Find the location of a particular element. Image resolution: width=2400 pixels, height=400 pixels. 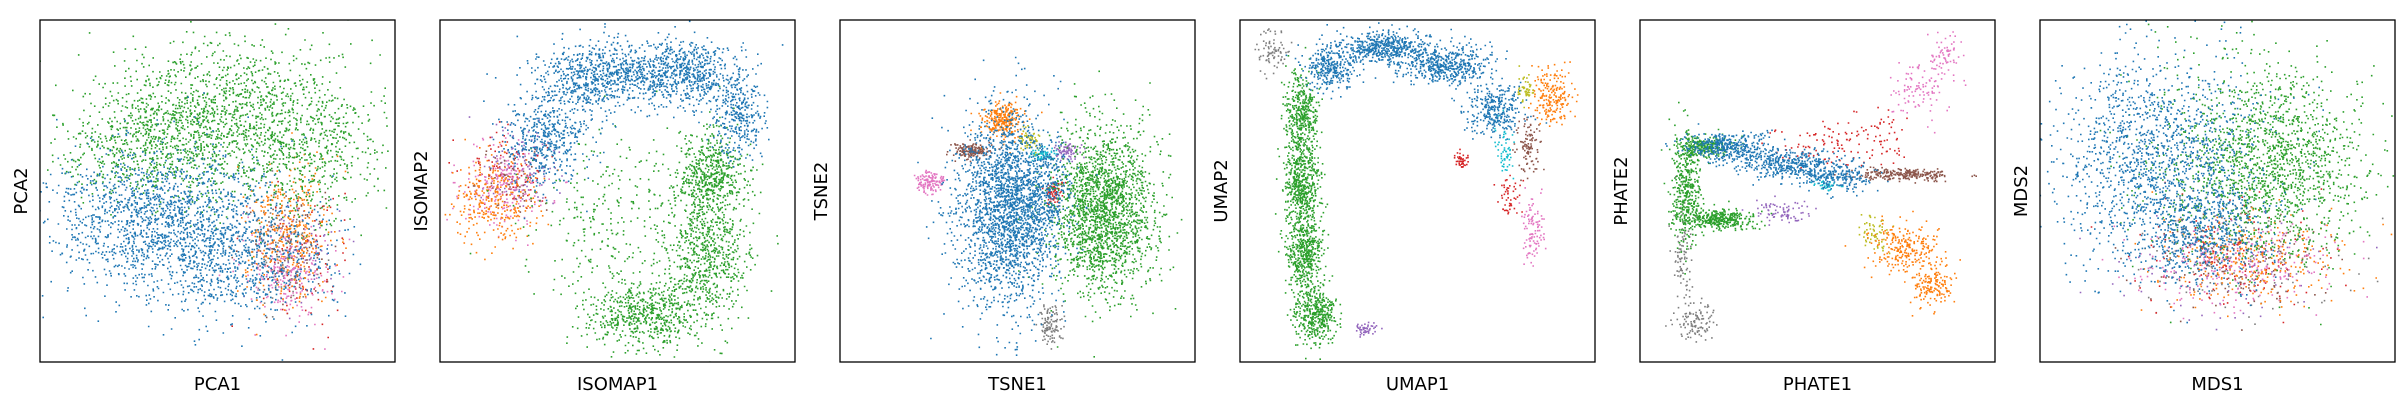

x-axis-label: PCA1 is located at coordinates (217, 384).